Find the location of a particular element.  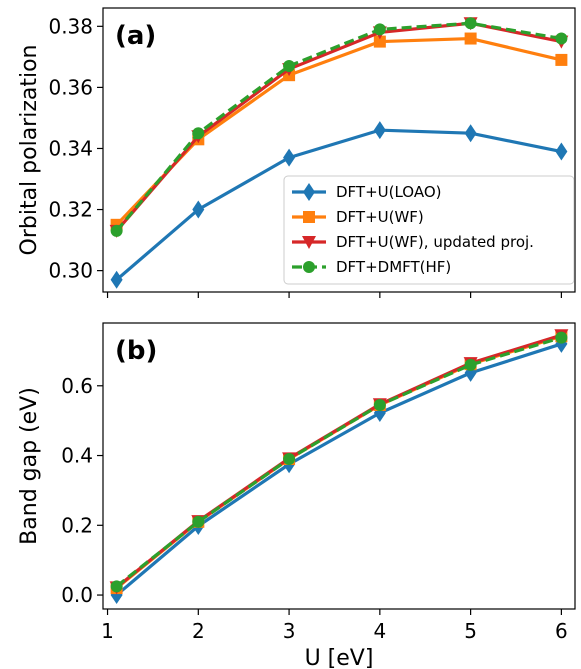

x-axis-label: U [eV] is located at coordinates (339, 657).